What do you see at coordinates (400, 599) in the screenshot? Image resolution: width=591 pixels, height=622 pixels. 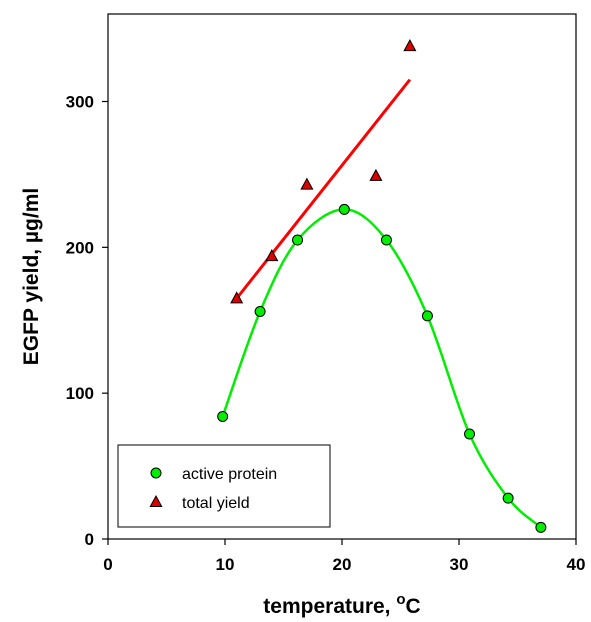 I see `x-axis-degree: o` at bounding box center [400, 599].